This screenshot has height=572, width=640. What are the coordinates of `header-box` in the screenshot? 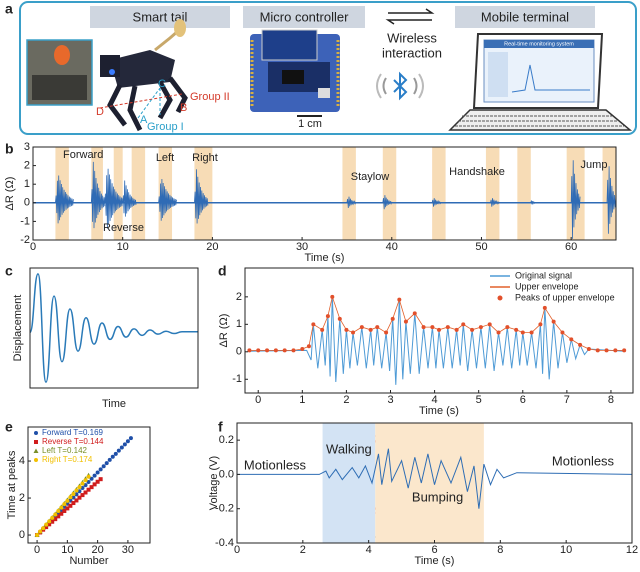 It's located at (160, 17).